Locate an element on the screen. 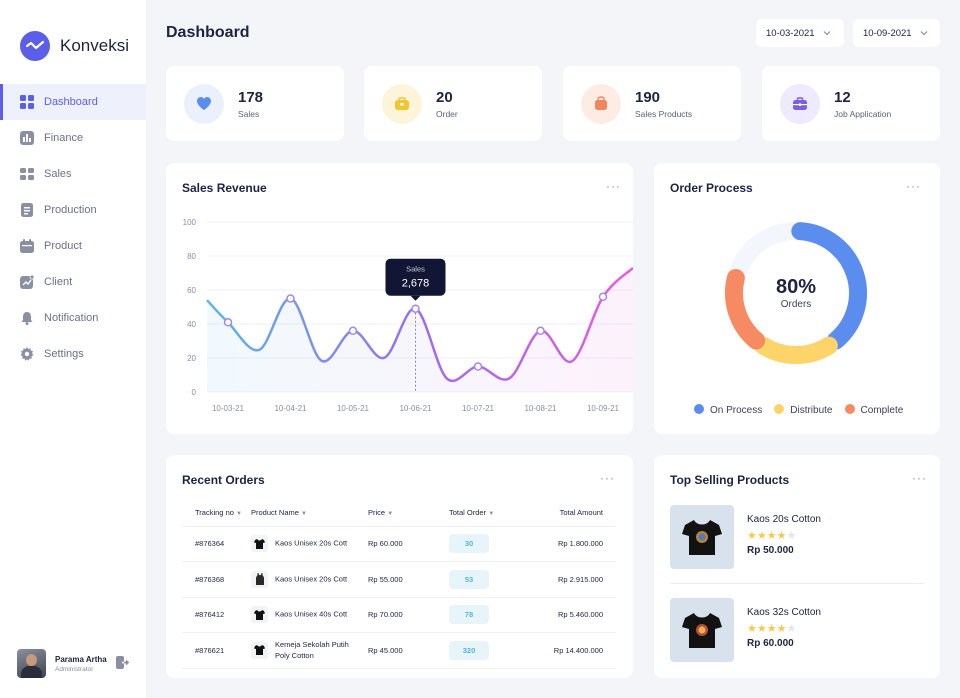 This screenshot has height=698, width=960. column-header-price: Price ▼ is located at coordinates (408, 513).